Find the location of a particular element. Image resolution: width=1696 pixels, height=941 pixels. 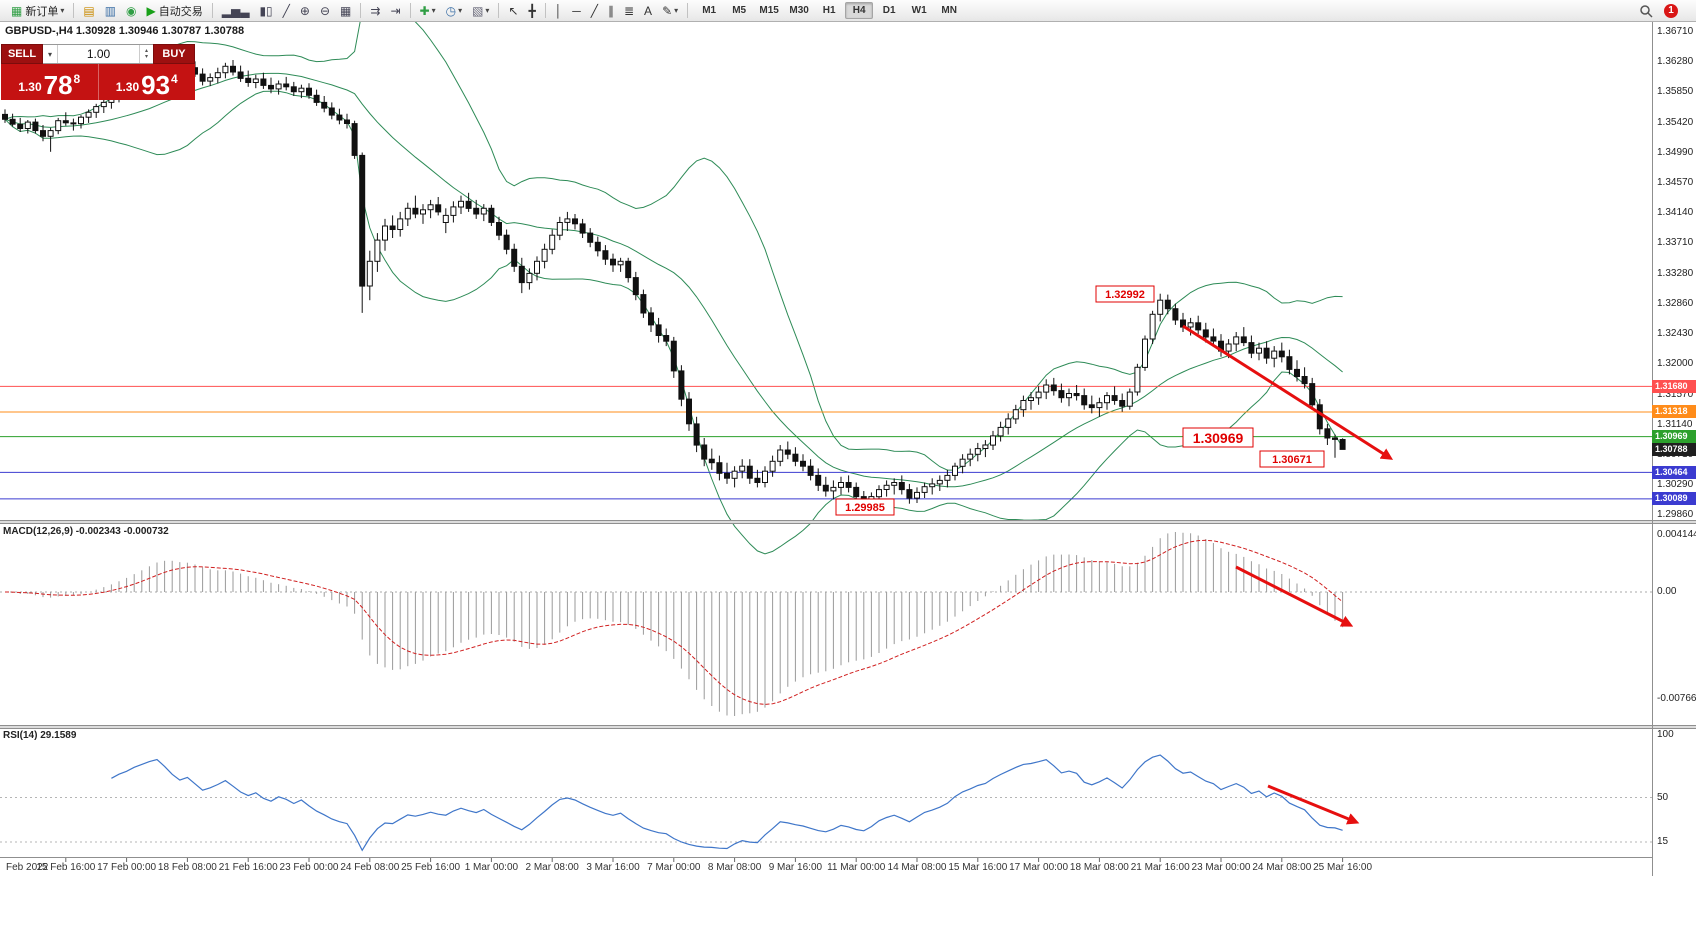

indicators-icon: ✚ is located at coordinates (424, 10).